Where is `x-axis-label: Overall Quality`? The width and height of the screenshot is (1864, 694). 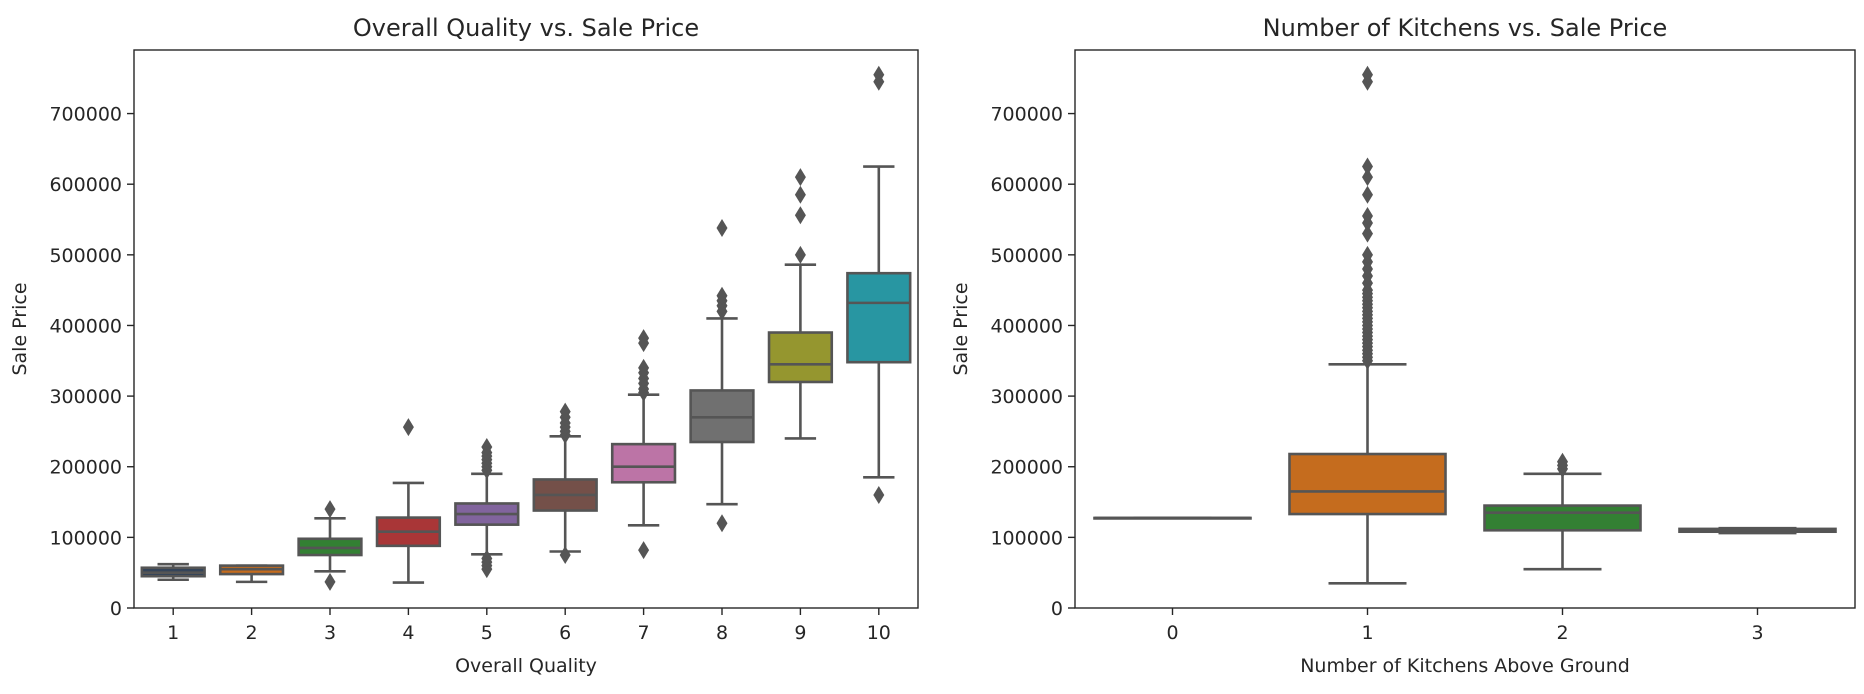
x-axis-label: Overall Quality is located at coordinates (526, 666).